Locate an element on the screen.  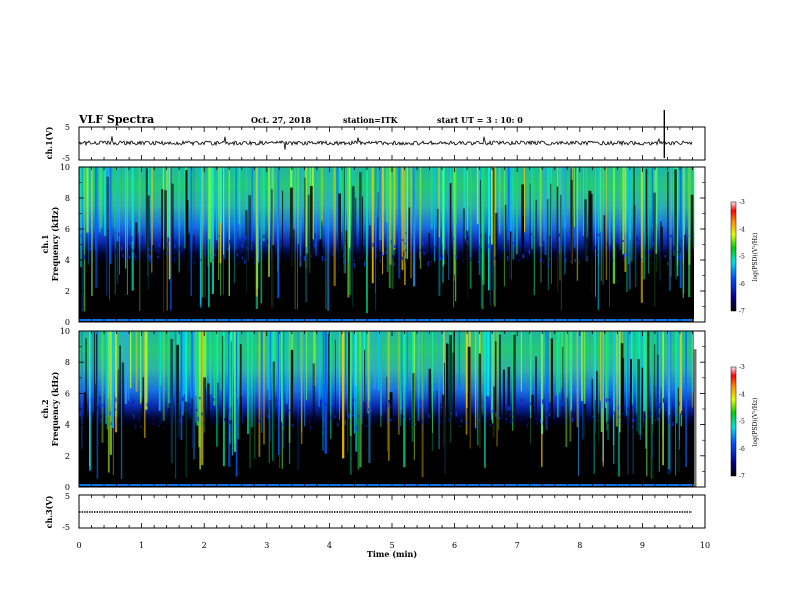
ch1-waveform-ylabel: ch.1(V) is located at coordinates (49, 142).